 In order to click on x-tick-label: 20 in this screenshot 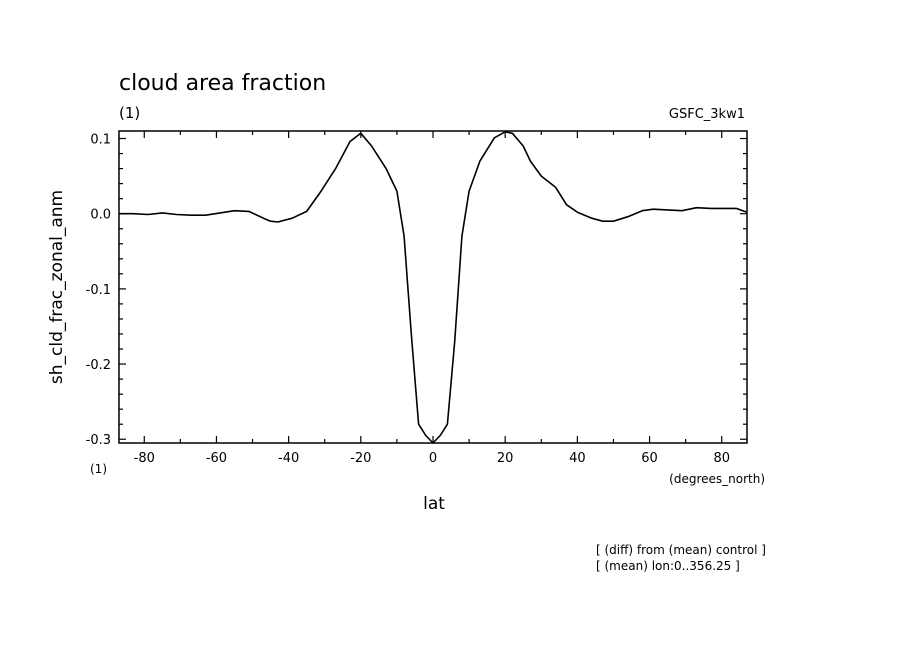, I will do `click(505, 458)`.